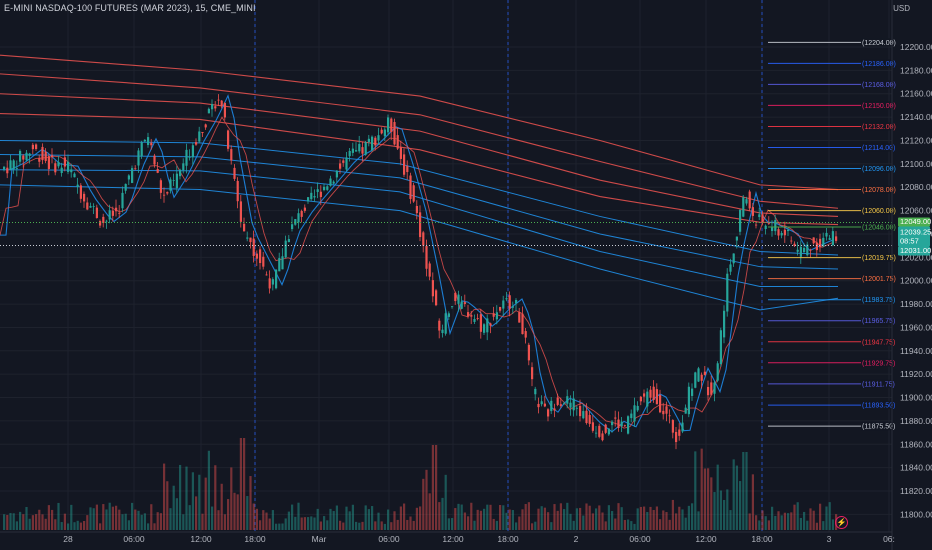 Image resolution: width=932 pixels, height=550 pixels. I want to click on price-tag-upper: 12049.00, so click(914, 222).